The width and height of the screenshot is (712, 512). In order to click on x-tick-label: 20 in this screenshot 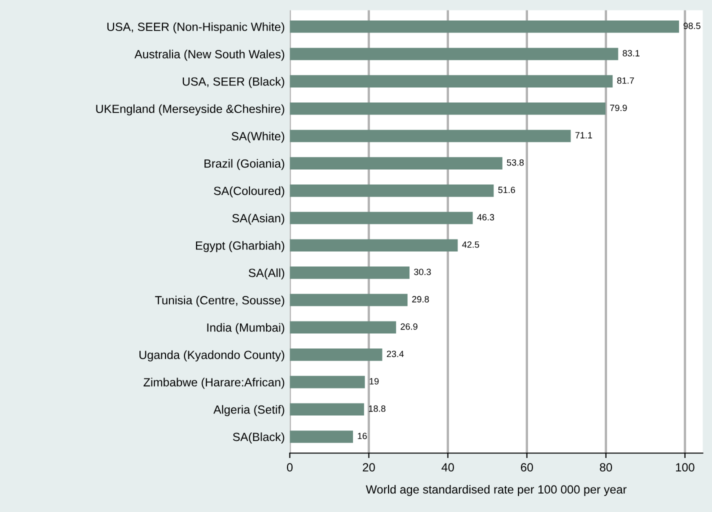, I will do `click(368, 467)`.